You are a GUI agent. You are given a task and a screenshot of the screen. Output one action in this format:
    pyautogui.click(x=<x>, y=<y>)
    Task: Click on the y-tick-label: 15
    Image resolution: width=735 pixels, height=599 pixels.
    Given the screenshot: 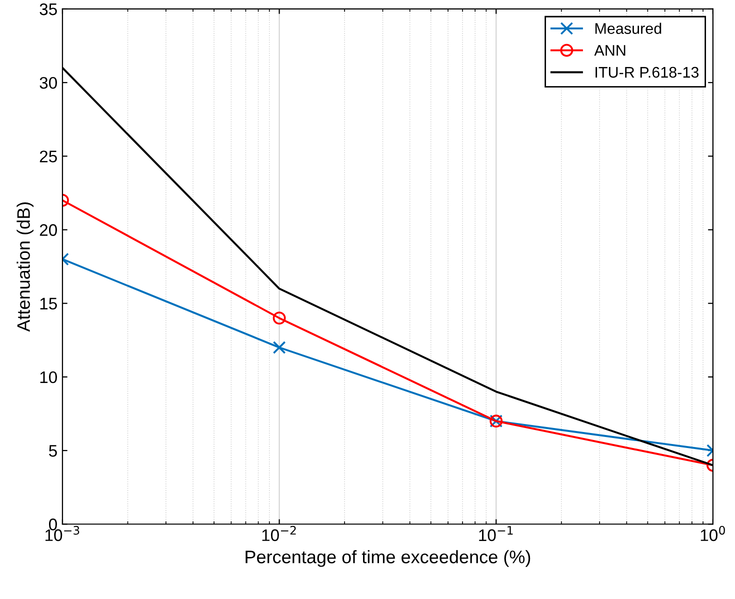 What is the action you would take?
    pyautogui.click(x=48, y=304)
    